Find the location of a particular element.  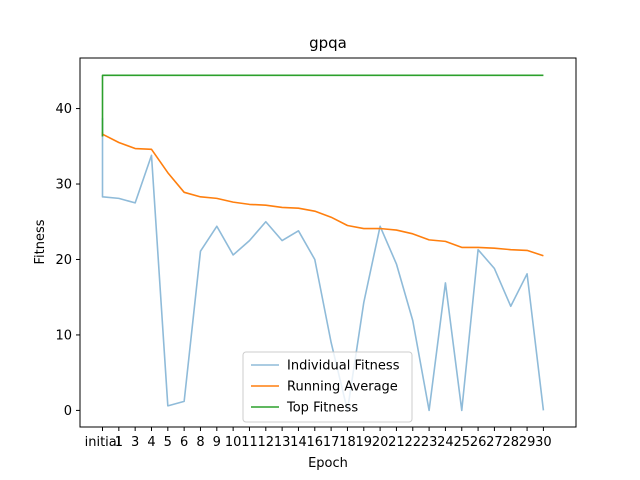

series-line-top-fitness is located at coordinates (322, 105).